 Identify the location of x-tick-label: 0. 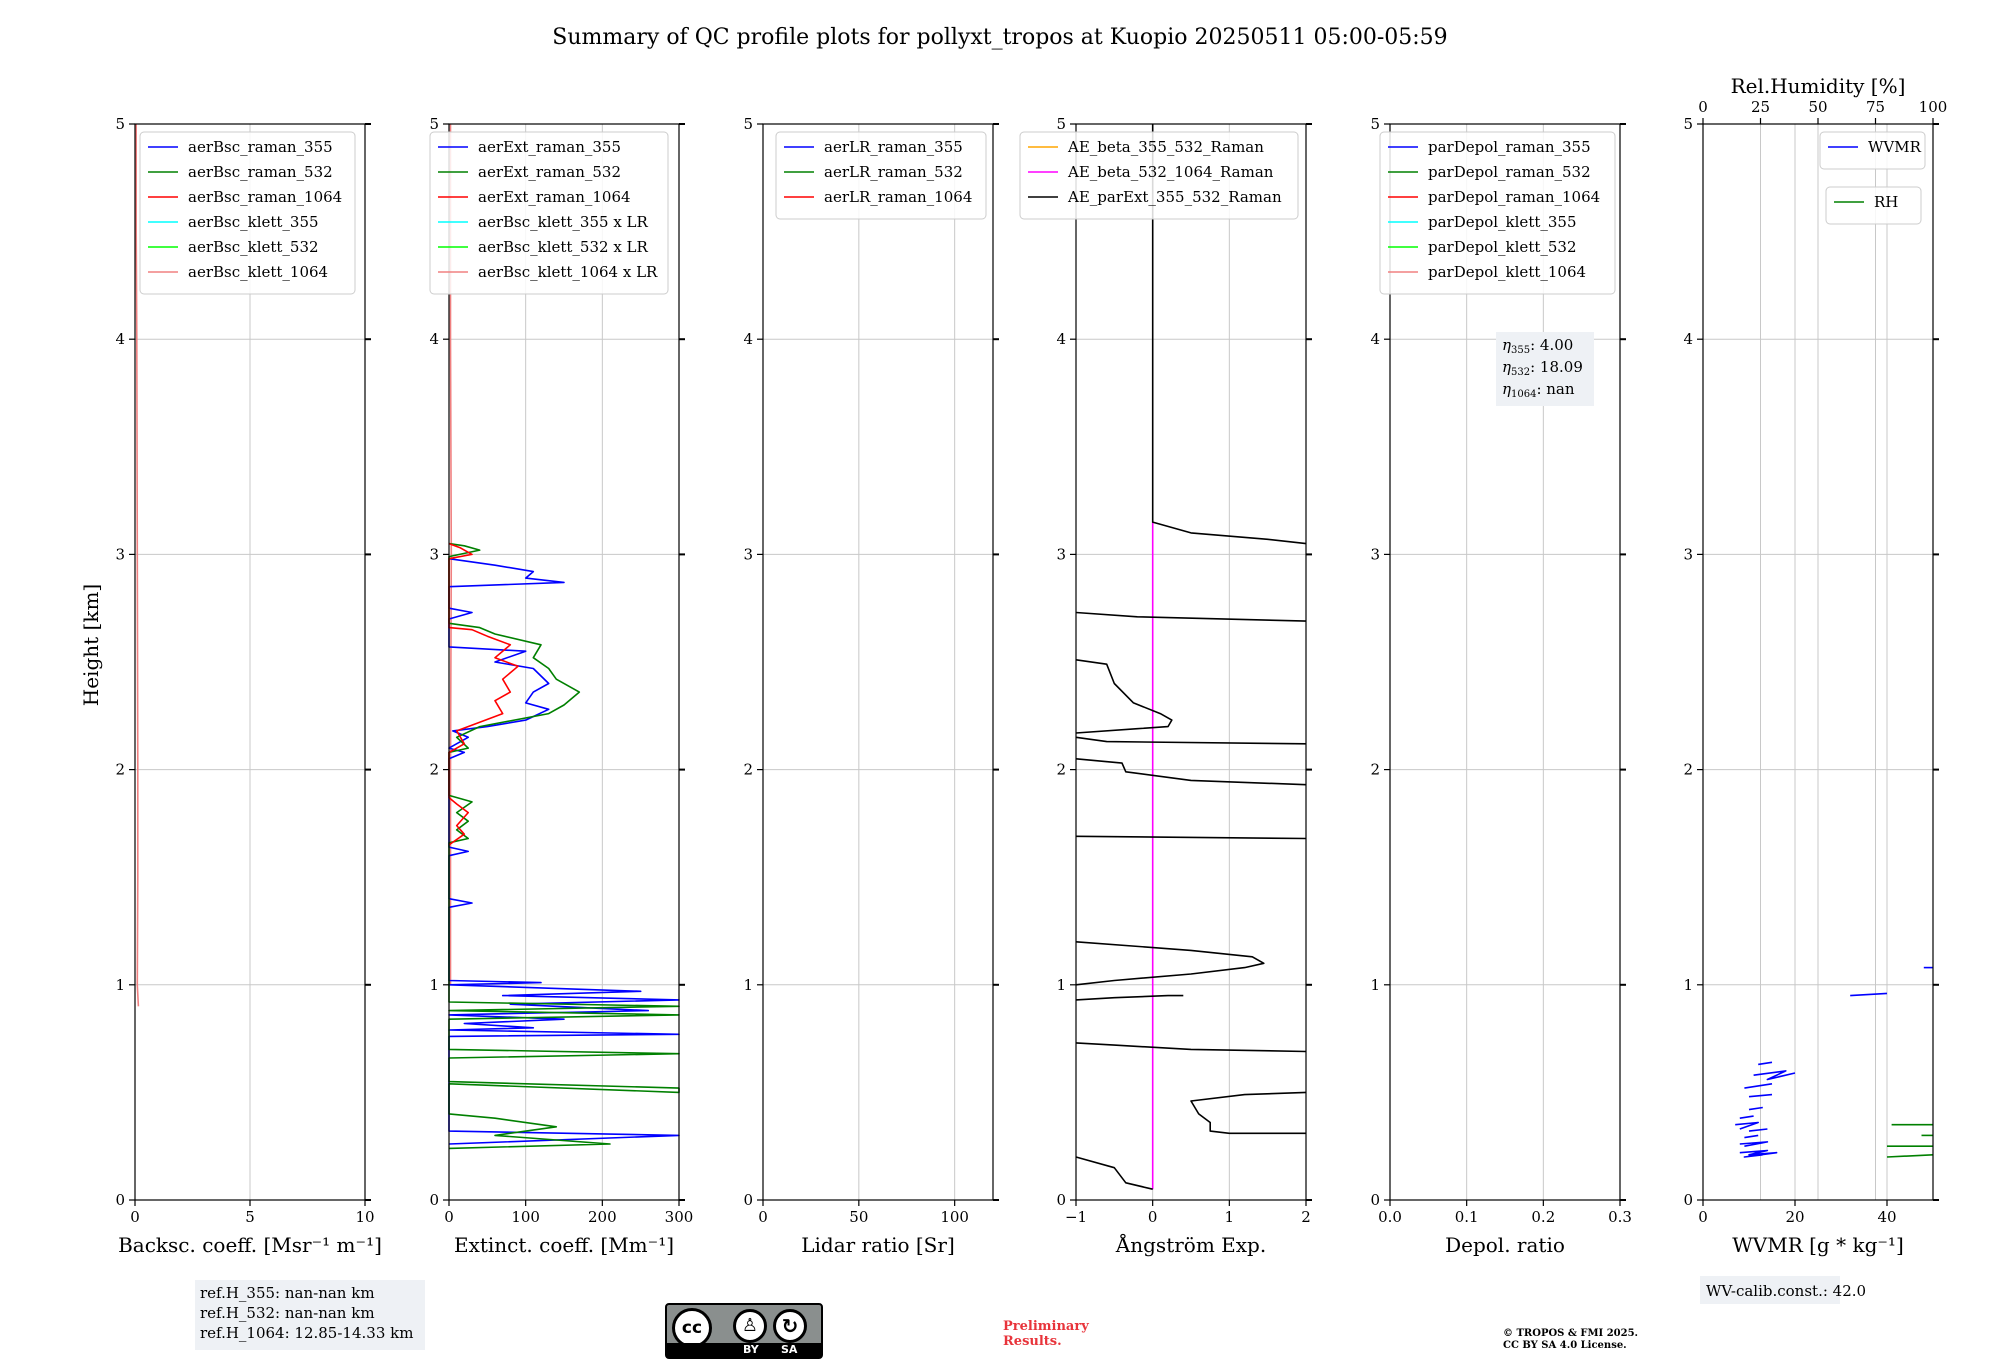
(135, 1217).